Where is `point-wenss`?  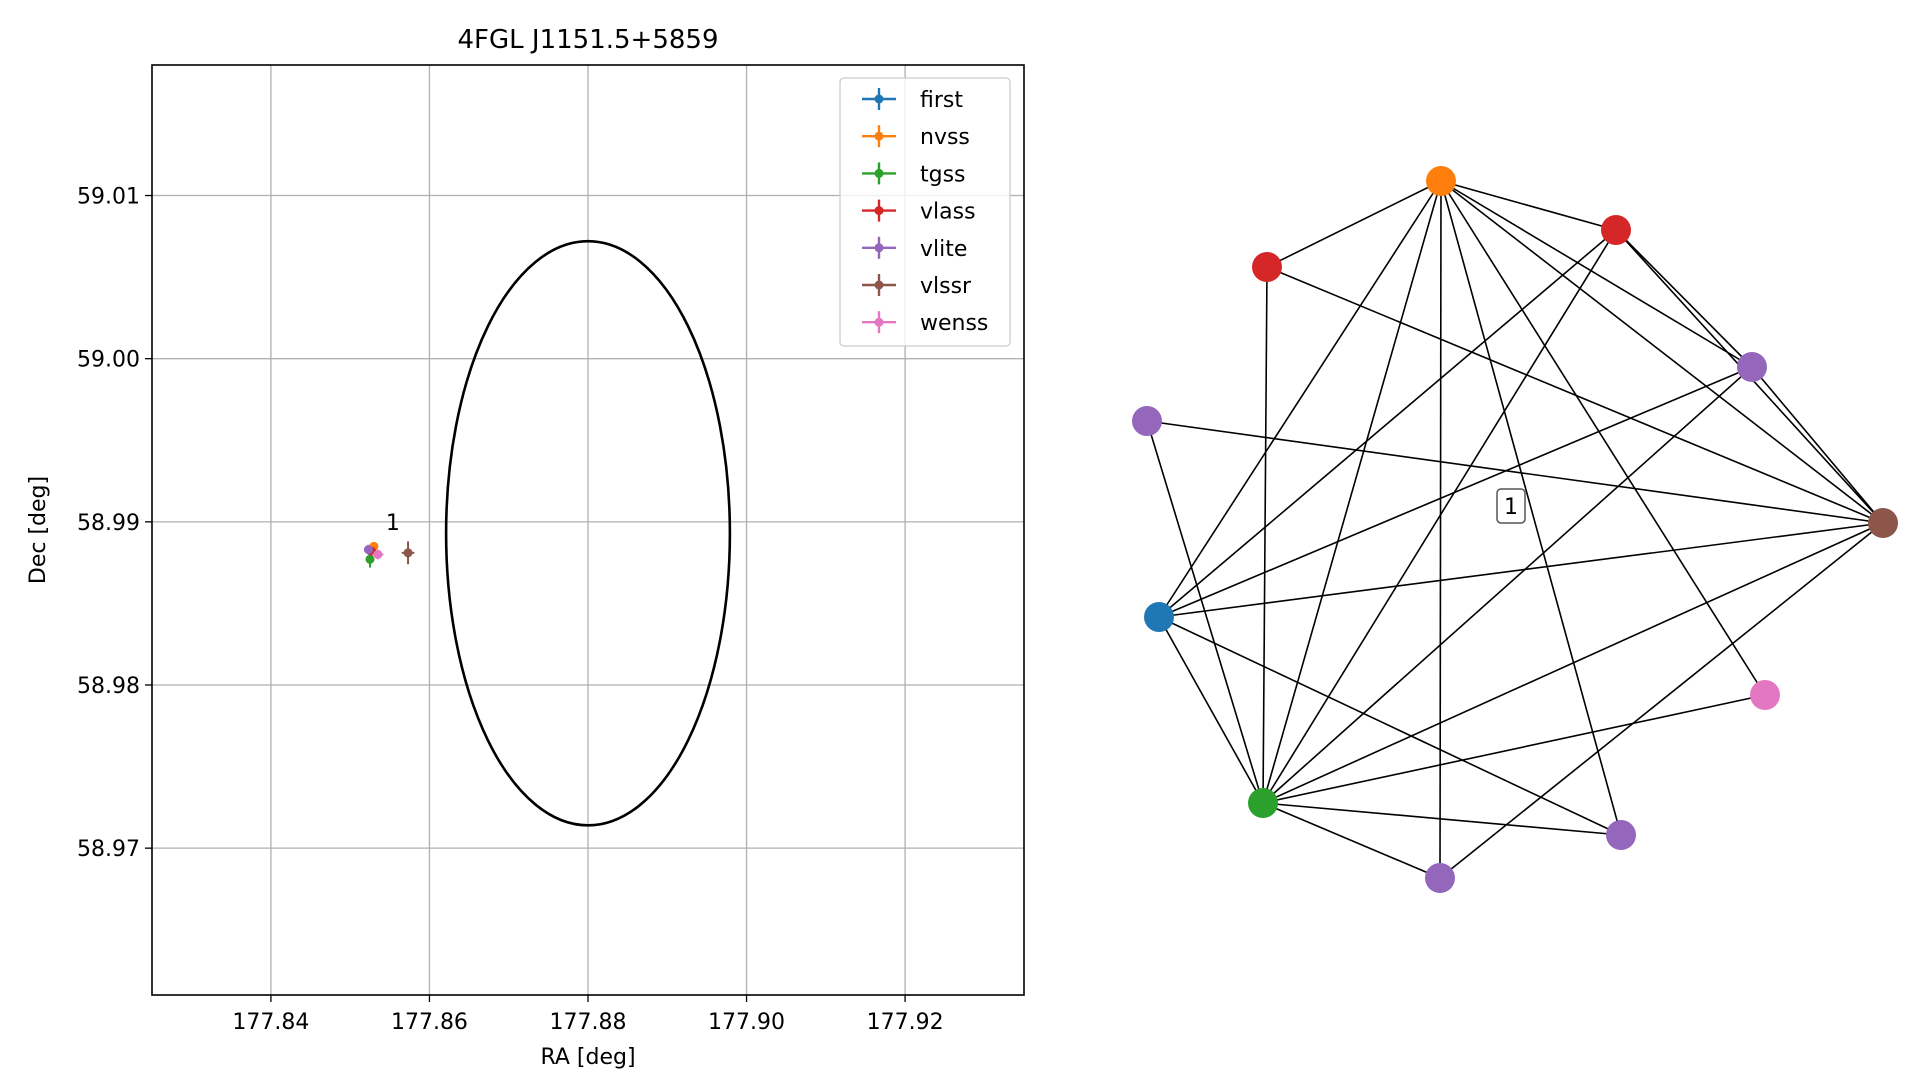
point-wenss is located at coordinates (378, 554).